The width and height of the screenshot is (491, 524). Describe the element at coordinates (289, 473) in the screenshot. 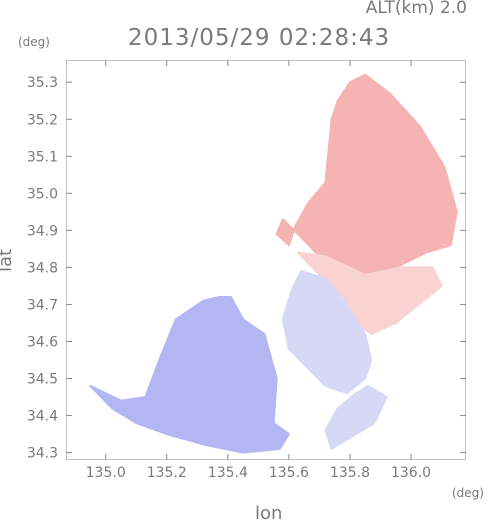

I see `lon-tick-label: 135.6` at that location.